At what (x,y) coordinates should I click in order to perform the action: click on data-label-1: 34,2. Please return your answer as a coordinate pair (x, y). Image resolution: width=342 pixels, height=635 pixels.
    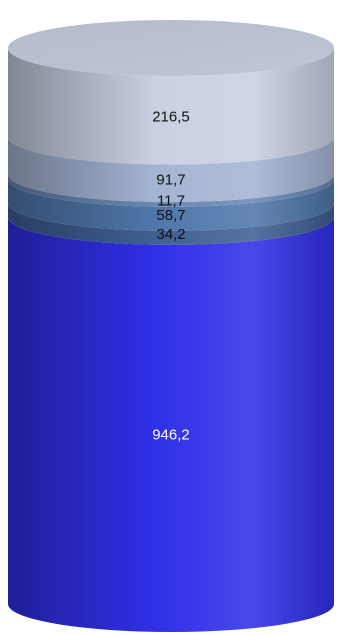
    Looking at the image, I should click on (170, 234).